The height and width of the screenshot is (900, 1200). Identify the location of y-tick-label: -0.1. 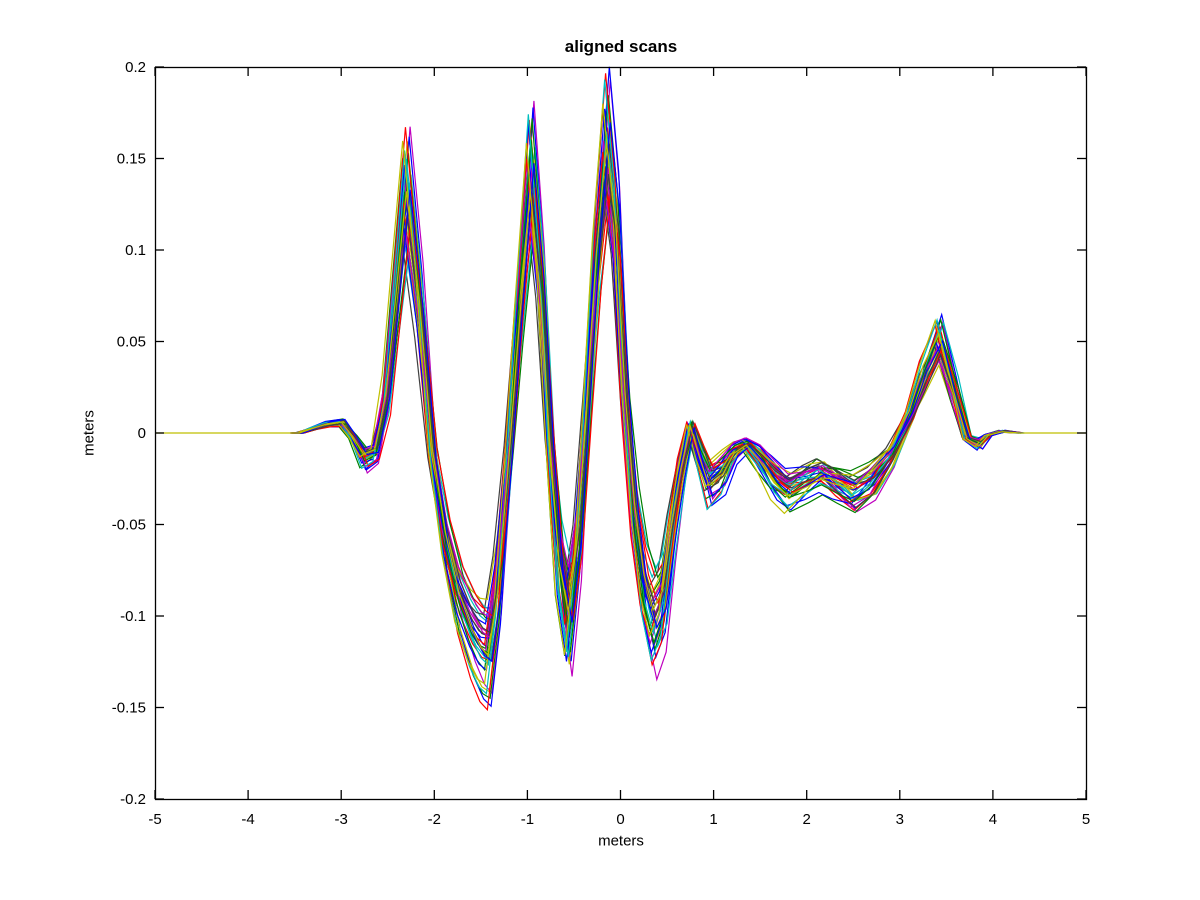
(133, 616).